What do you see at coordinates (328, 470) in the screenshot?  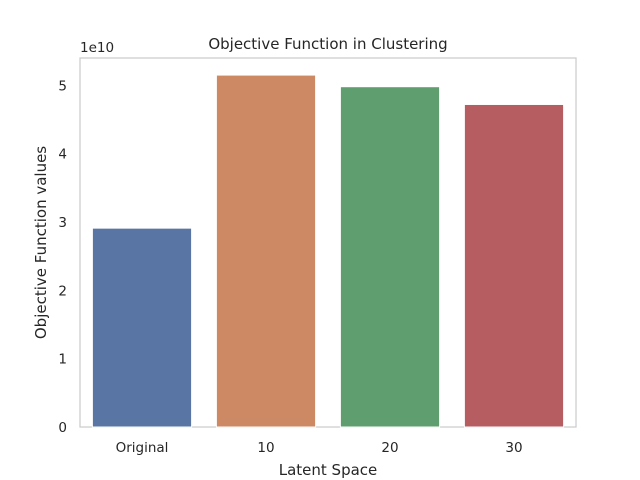 I see `x-axis-label: Latent Space` at bounding box center [328, 470].